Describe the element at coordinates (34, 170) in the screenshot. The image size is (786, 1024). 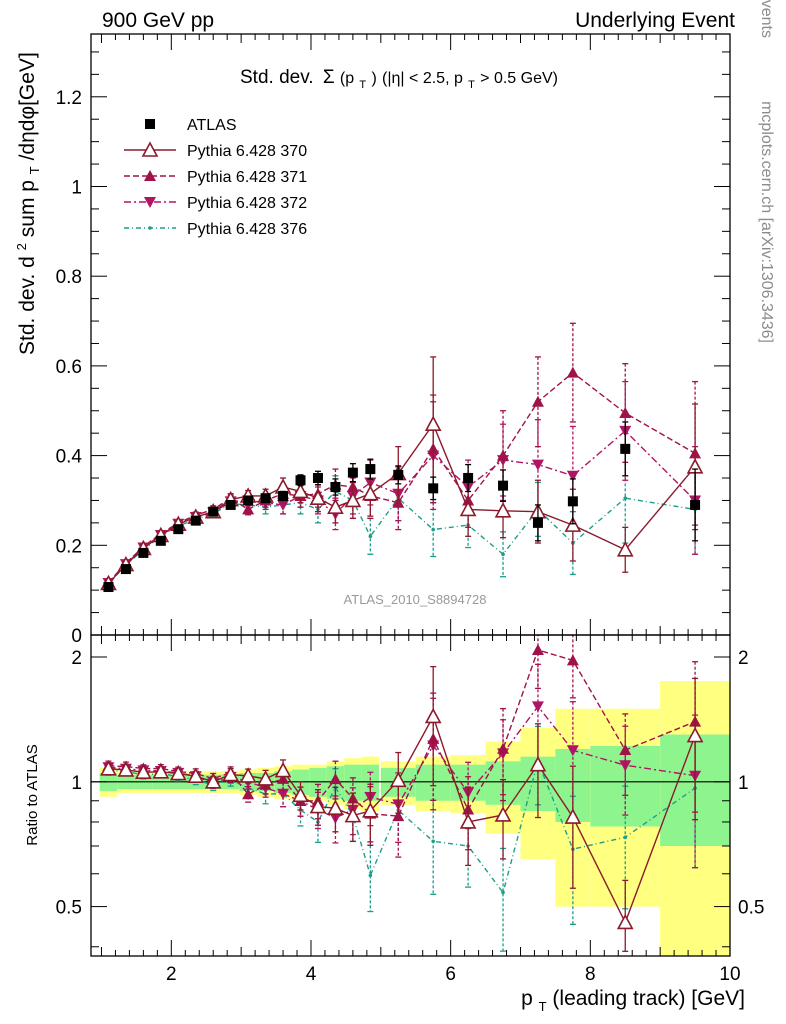
I see `ylabel-sub: T` at that location.